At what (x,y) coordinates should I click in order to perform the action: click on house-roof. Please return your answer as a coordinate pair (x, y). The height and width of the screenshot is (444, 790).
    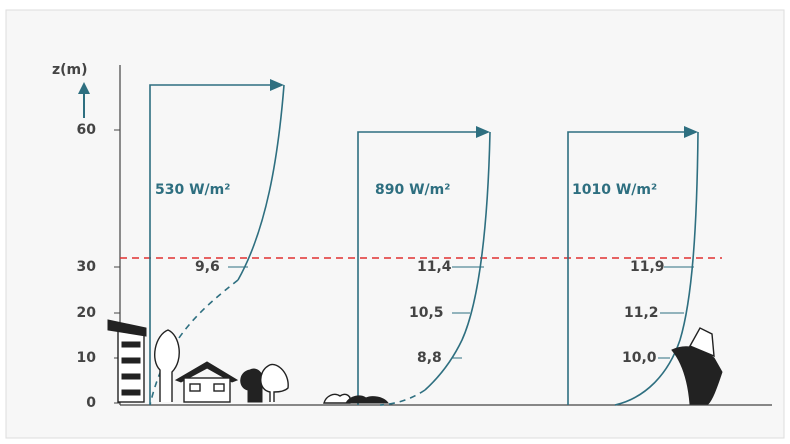
    Looking at the image, I should click on (206, 372).